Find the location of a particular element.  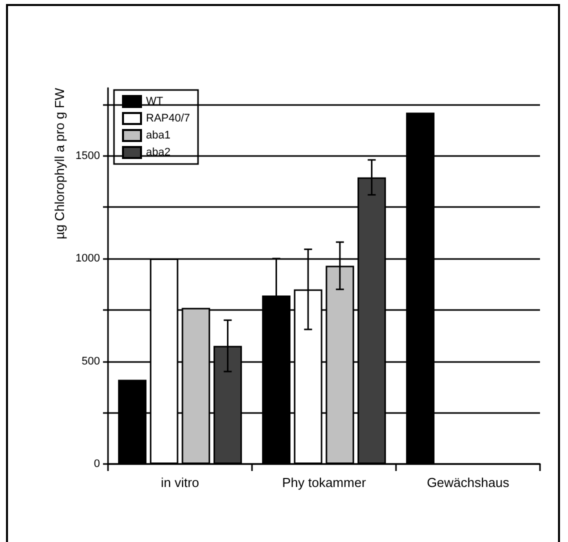

x-tick-label: in vitro is located at coordinates (180, 482).